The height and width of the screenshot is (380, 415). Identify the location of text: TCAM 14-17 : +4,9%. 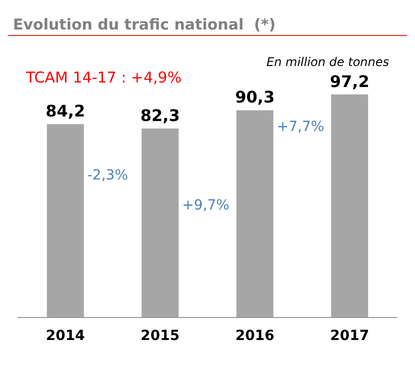
(103, 77).